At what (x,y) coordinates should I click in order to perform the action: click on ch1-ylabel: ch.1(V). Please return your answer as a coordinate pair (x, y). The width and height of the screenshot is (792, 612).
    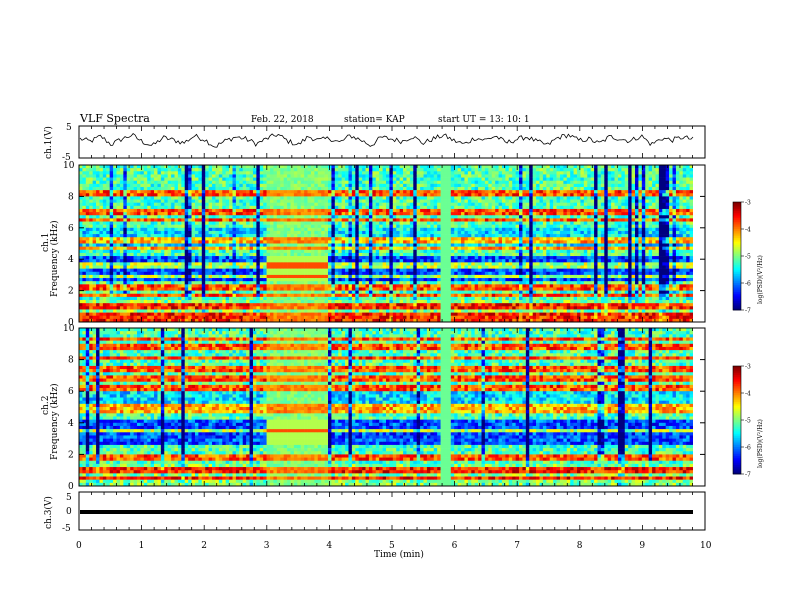
    Looking at the image, I should click on (48, 142).